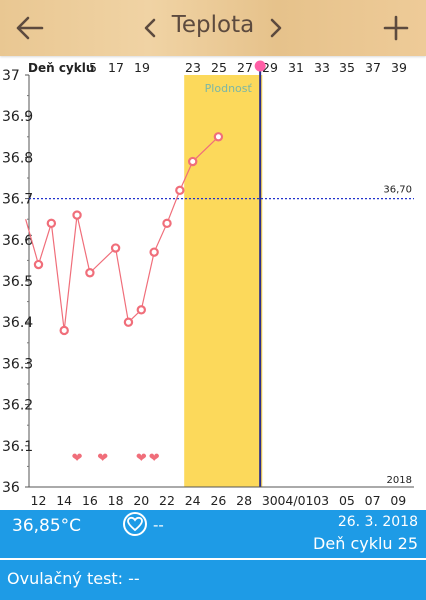  Describe the element at coordinates (321, 500) in the screenshot. I see `bottom-axis-tick-label: 03` at that location.